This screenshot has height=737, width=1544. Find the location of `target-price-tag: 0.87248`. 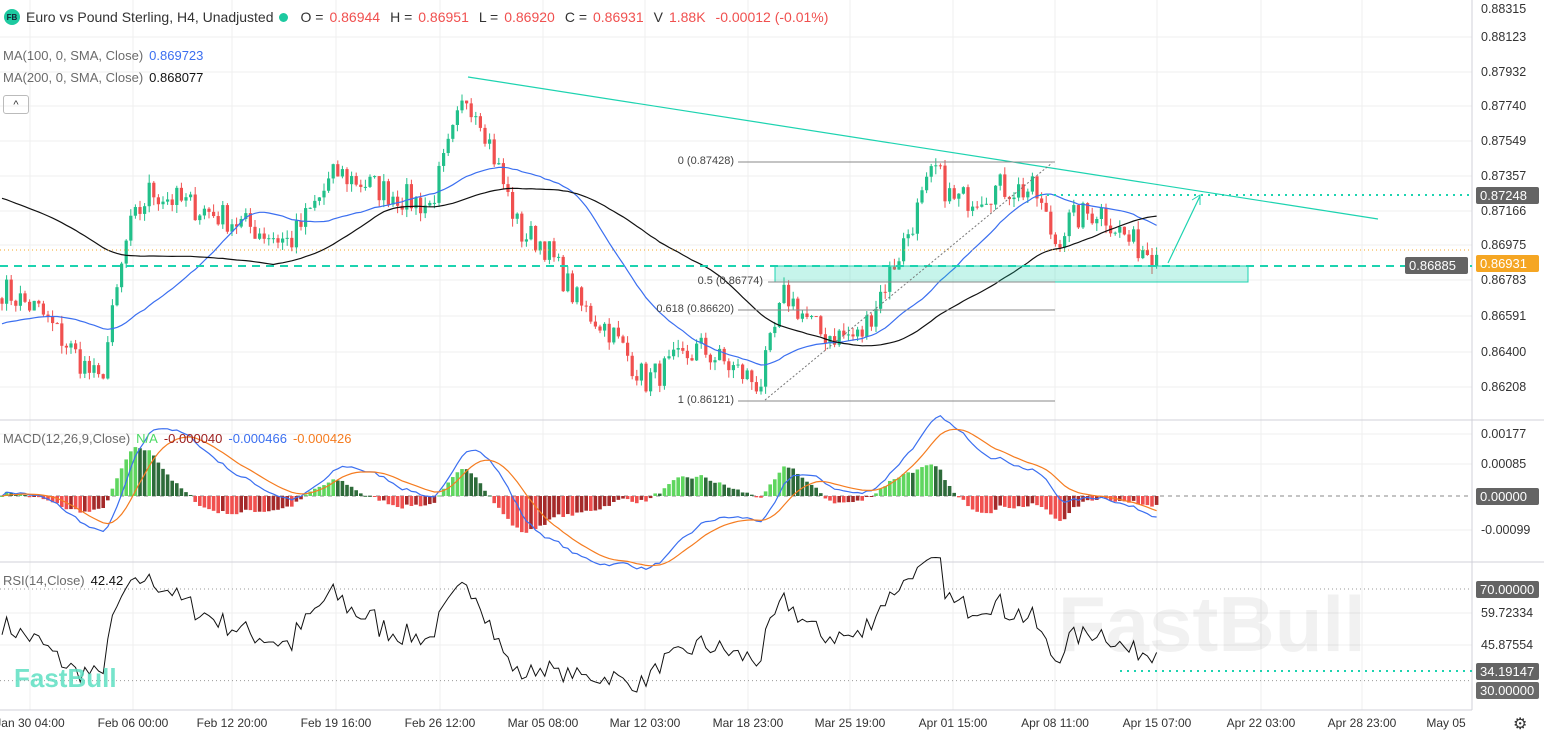

target-price-tag: 0.87248 is located at coordinates (1507, 195).